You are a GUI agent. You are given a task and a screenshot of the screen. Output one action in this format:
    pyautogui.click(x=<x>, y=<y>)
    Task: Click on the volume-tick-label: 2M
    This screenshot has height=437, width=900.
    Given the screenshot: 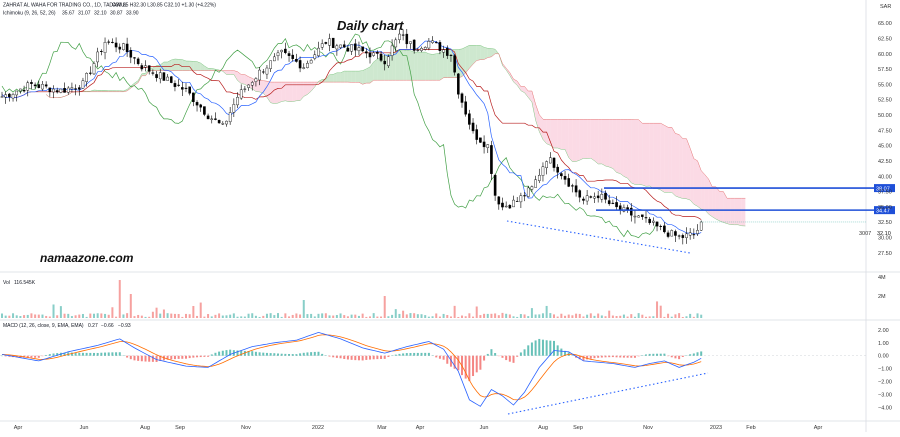 What is the action you would take?
    pyautogui.click(x=882, y=297)
    